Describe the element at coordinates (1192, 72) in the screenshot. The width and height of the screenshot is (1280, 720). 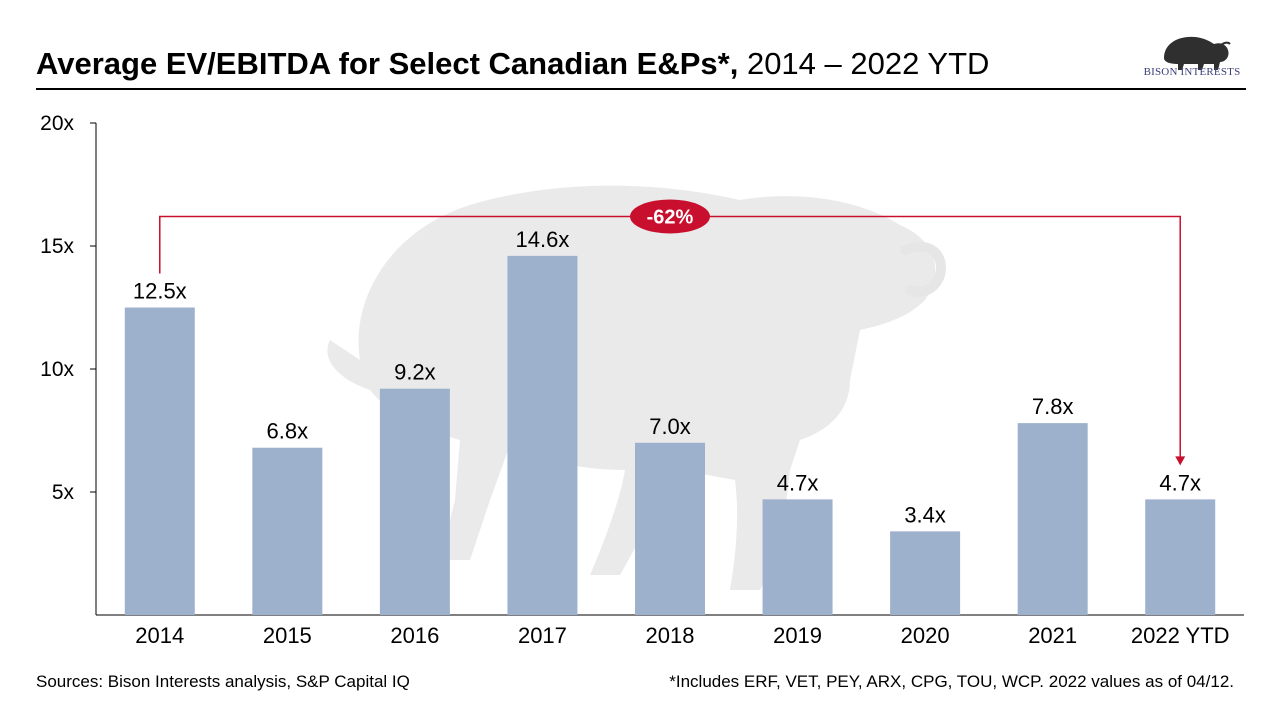
I see `logo-text: BISON INTERESTS` at that location.